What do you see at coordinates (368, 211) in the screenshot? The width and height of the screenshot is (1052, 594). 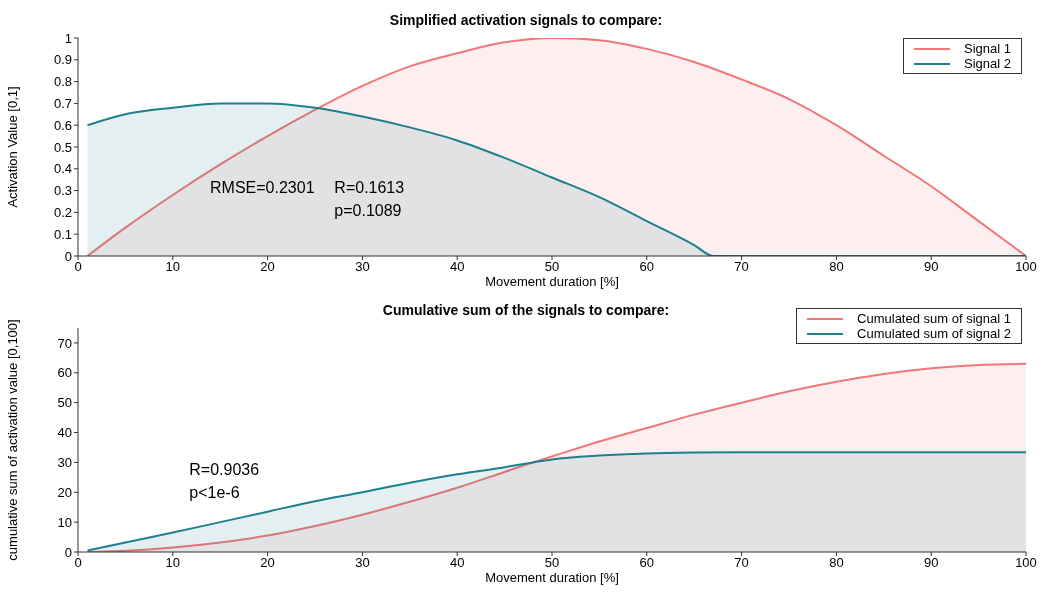 I see `annotation: p=0.1089` at bounding box center [368, 211].